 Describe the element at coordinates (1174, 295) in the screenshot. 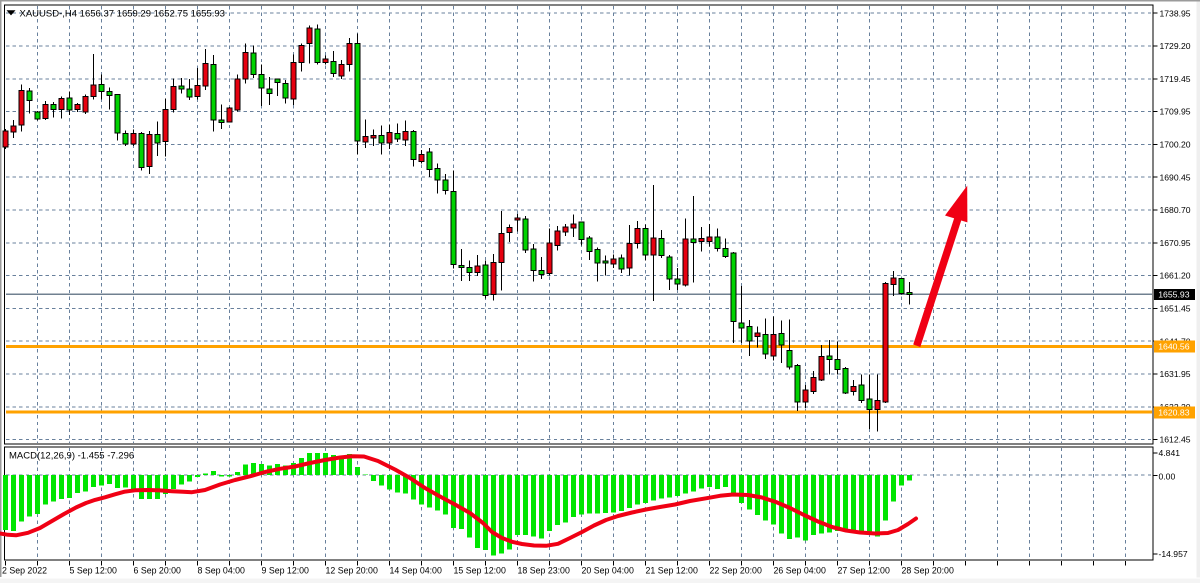

I see `svg-text: 1655.93` at that location.